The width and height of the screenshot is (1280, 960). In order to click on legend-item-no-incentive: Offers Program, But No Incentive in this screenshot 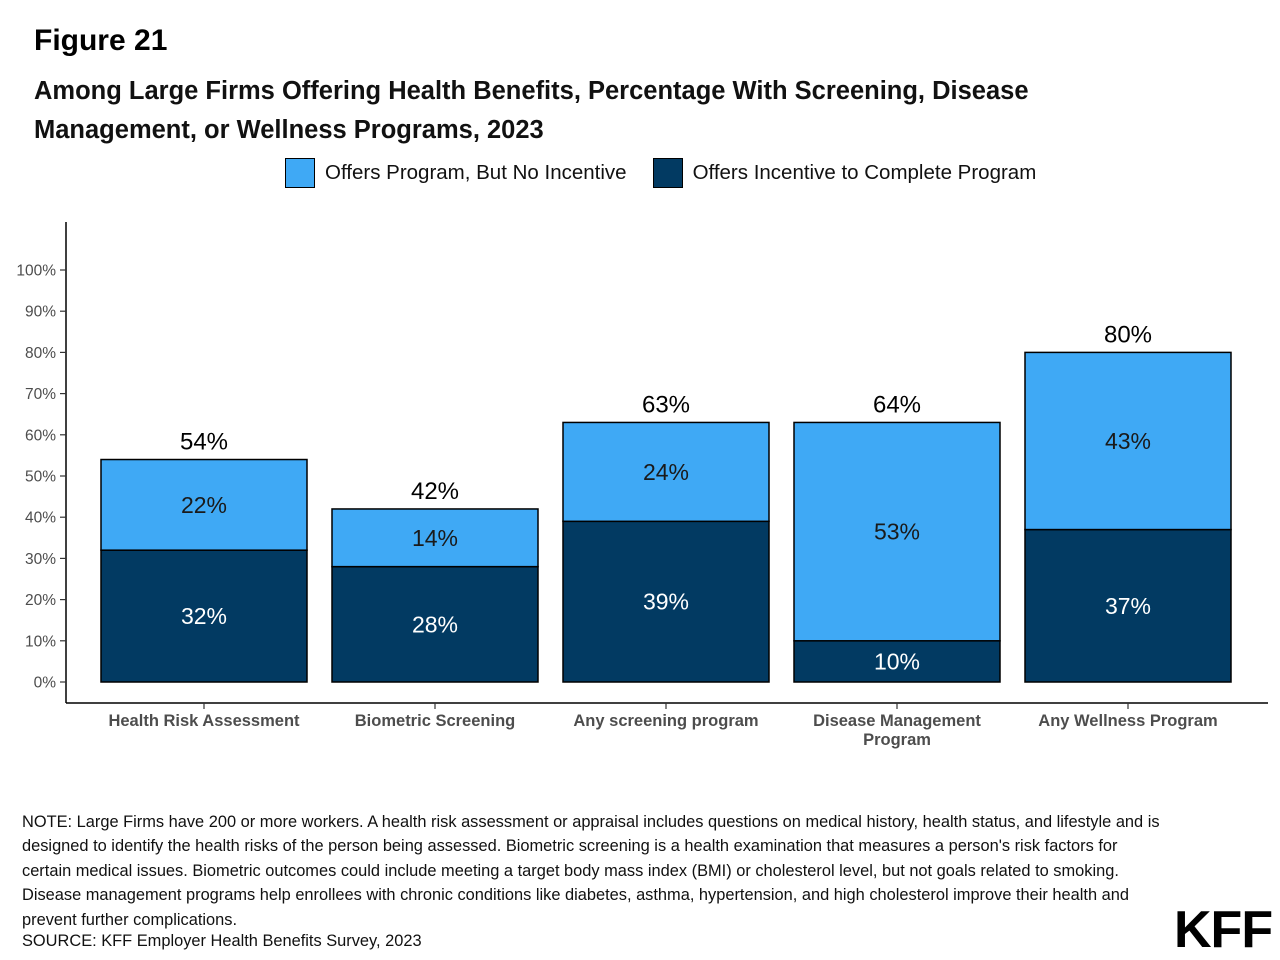, I will do `click(456, 173)`.